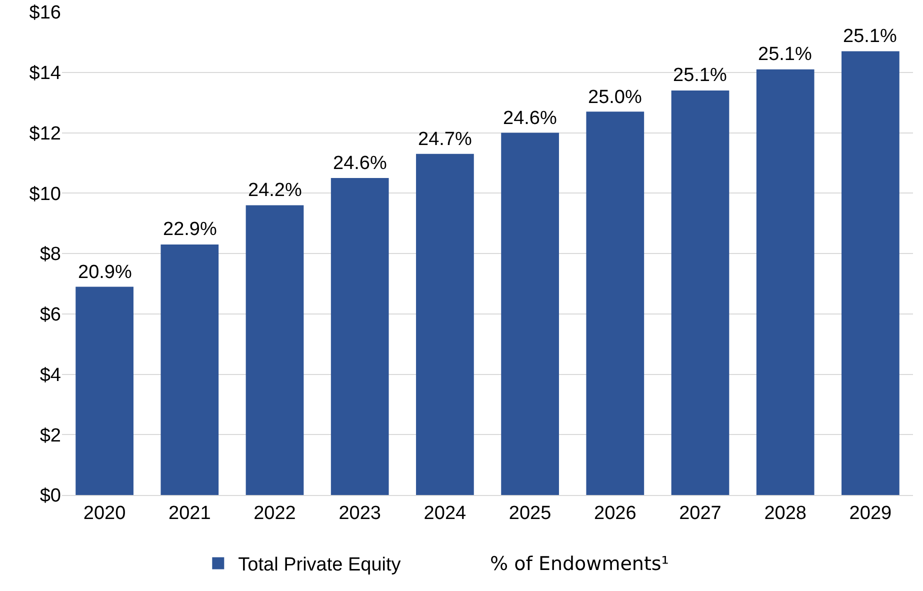 The image size is (923, 591). What do you see at coordinates (50, 435) in the screenshot?
I see `y-tick-label: $2` at bounding box center [50, 435].